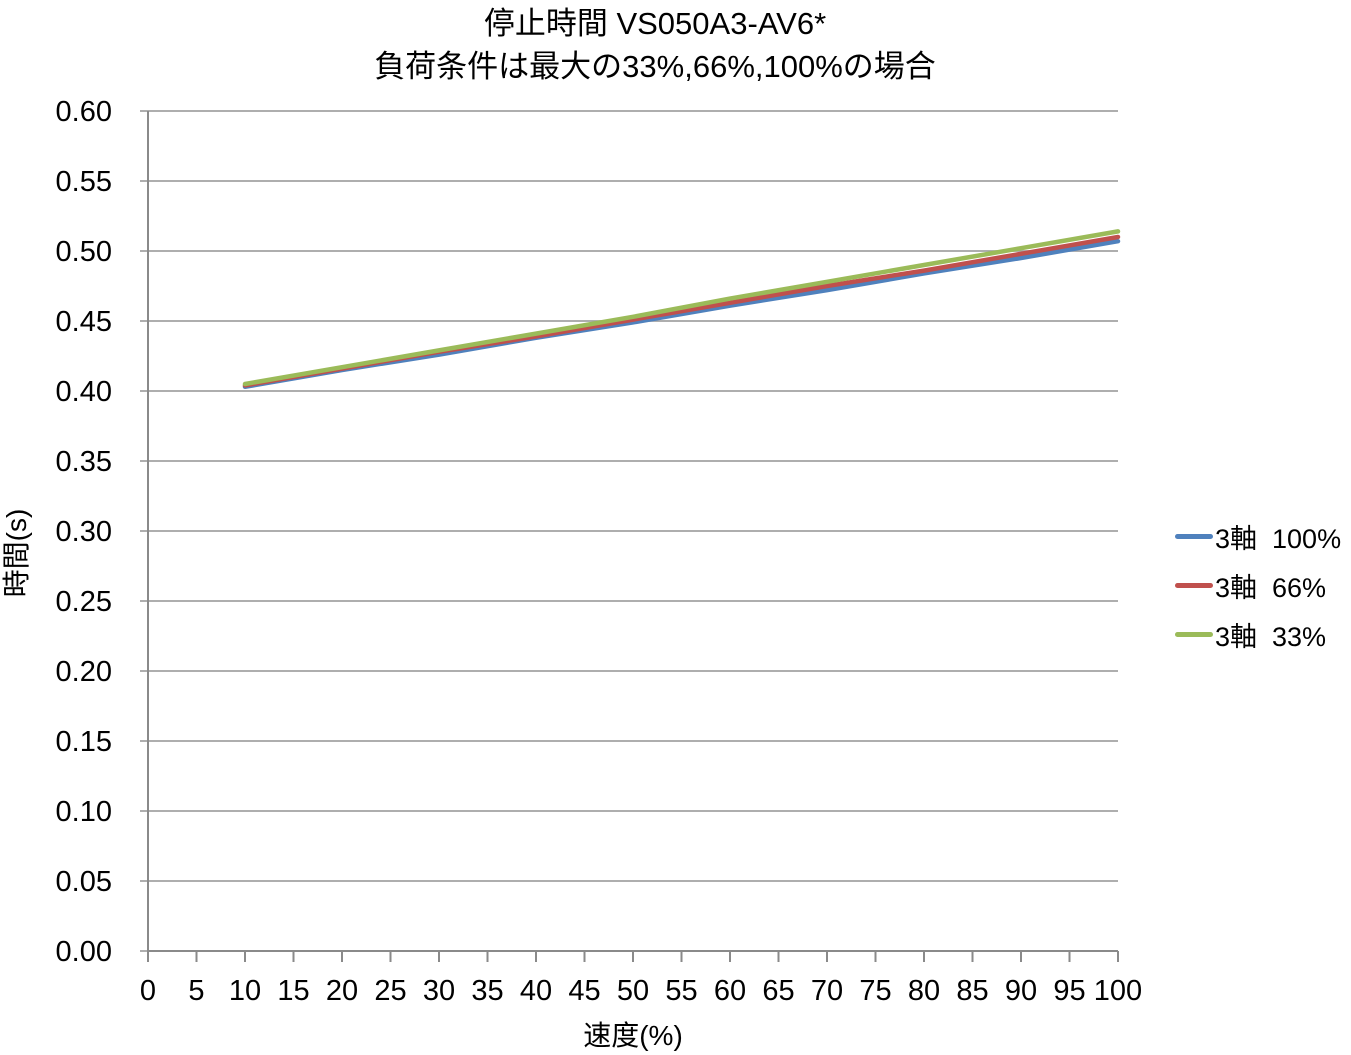 The image size is (1351, 1055). What do you see at coordinates (730, 991) in the screenshot?
I see `x-tick-label: 60` at bounding box center [730, 991].